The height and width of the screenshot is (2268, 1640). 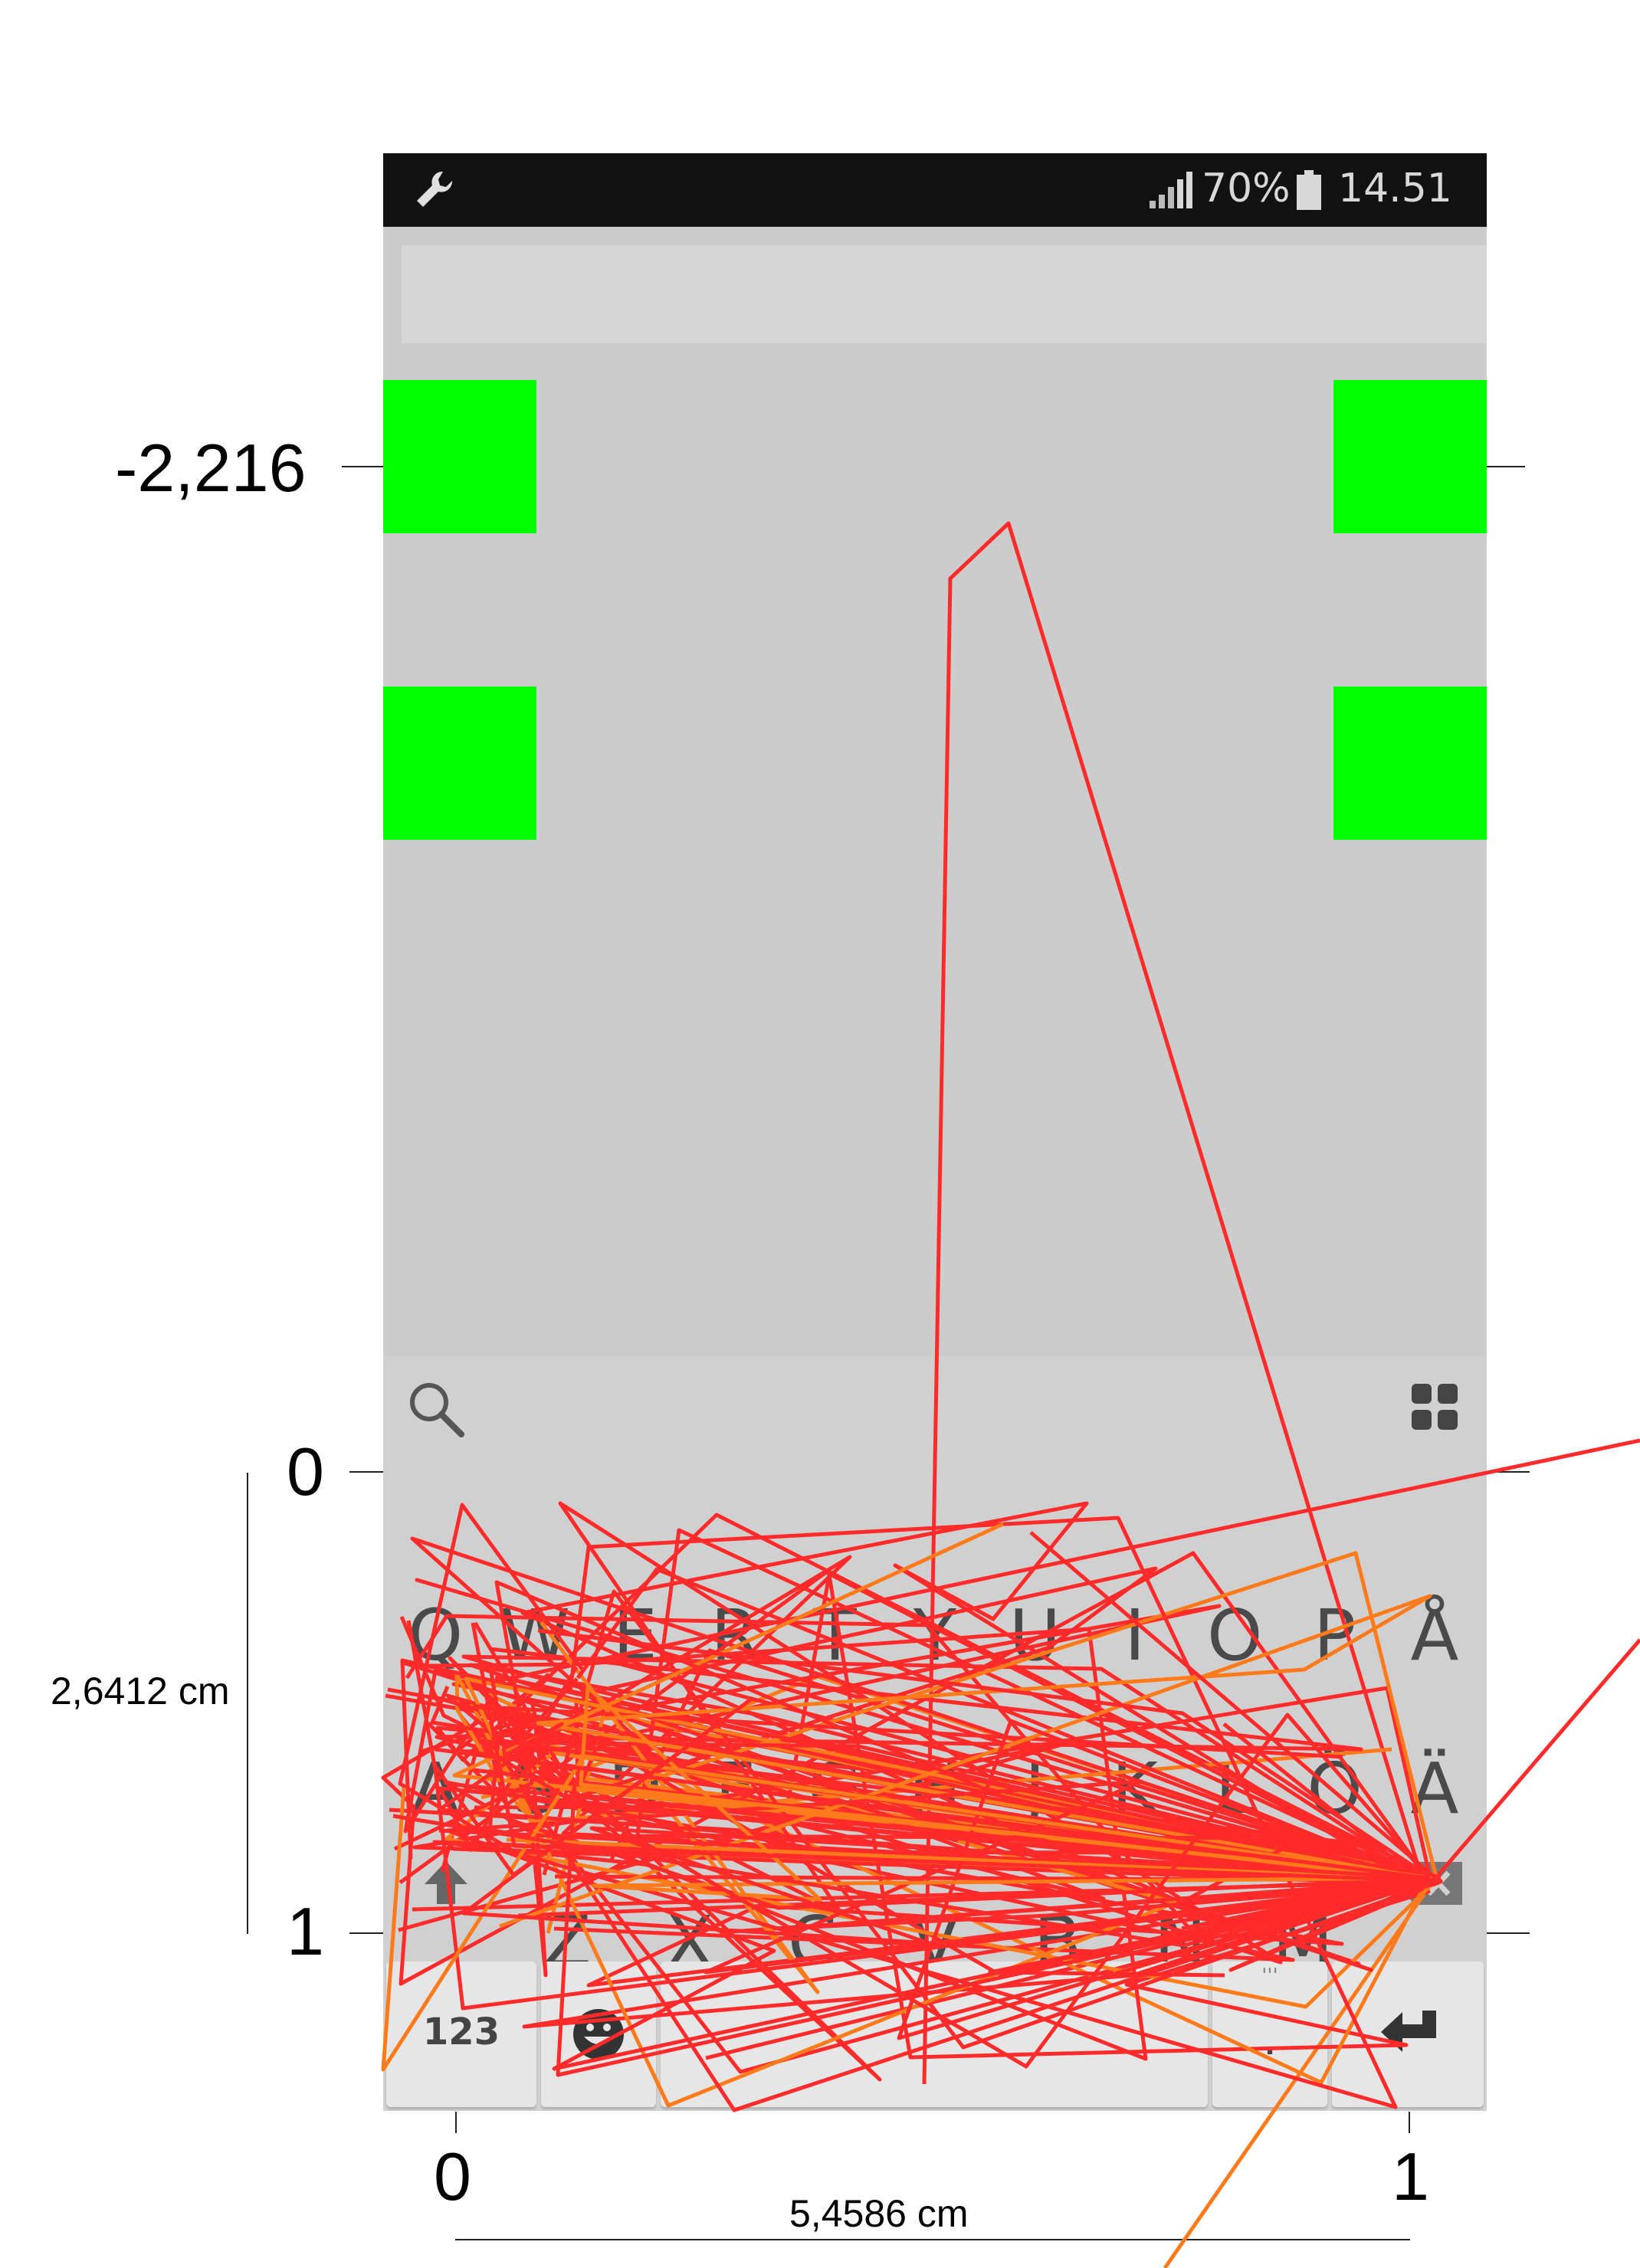 What do you see at coordinates (452, 2176) in the screenshot?
I see `x-zero-label: 0` at bounding box center [452, 2176].